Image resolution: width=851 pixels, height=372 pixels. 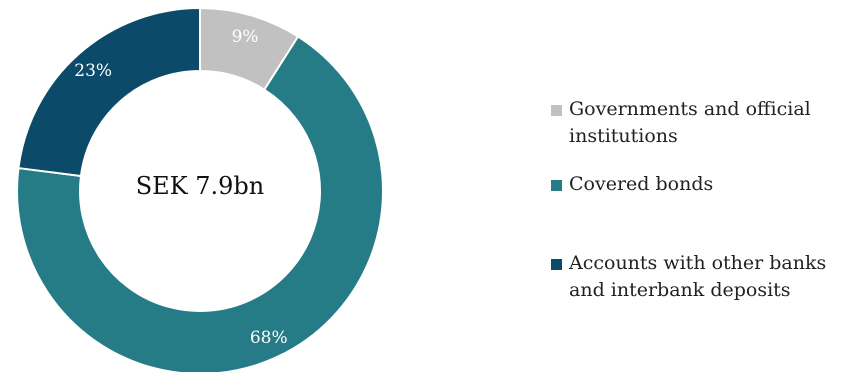 I want to click on legend-swatch-covered-bonds, so click(x=556, y=185).